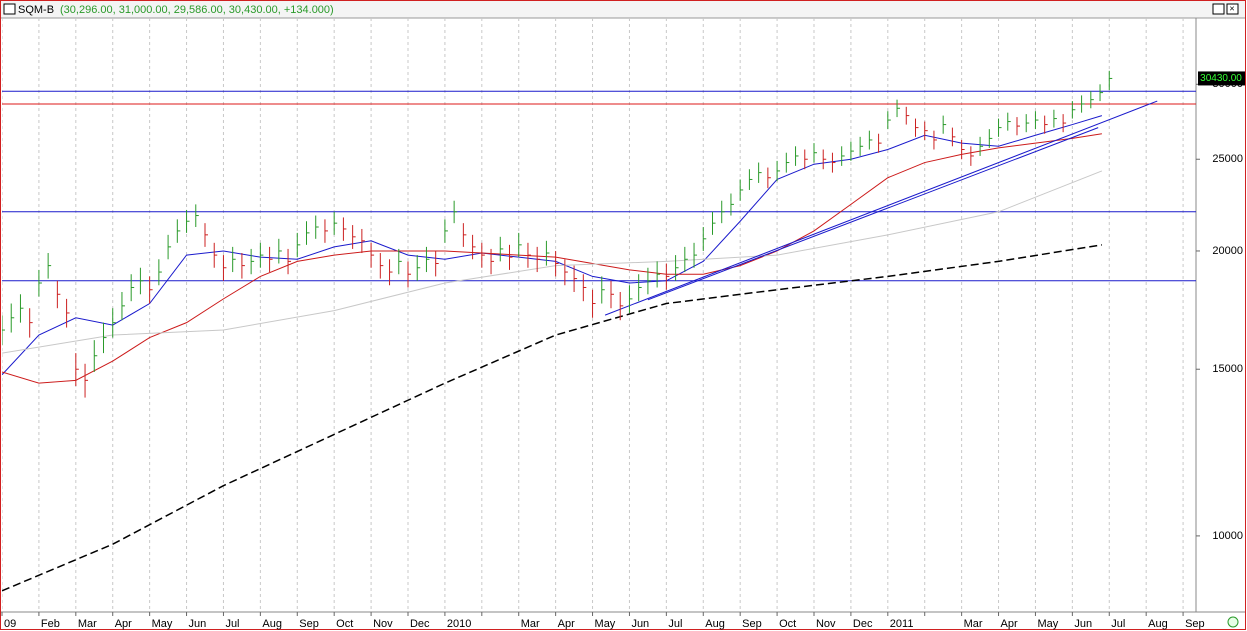  I want to click on close-button, so click(1232, 9).